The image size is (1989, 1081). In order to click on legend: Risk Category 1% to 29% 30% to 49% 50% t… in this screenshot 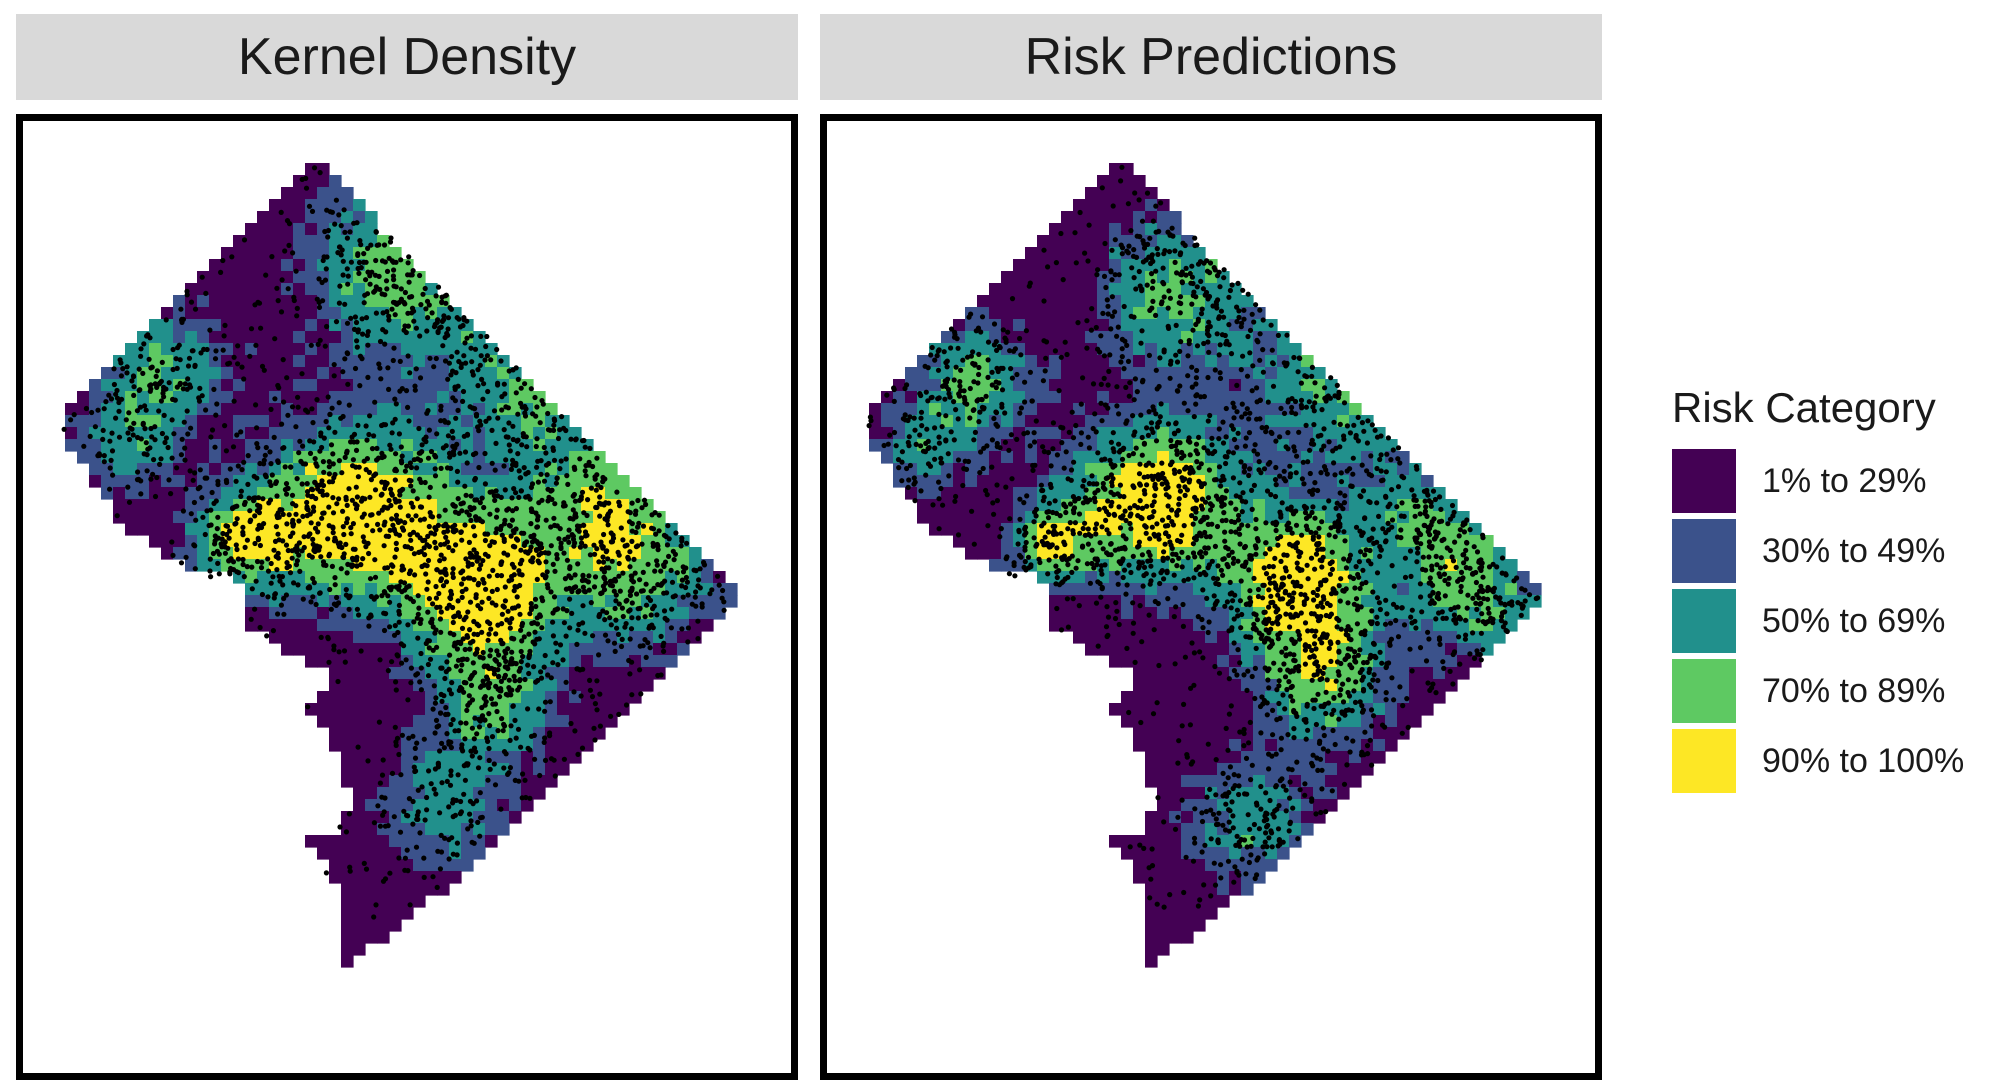, I will do `click(1818, 590)`.